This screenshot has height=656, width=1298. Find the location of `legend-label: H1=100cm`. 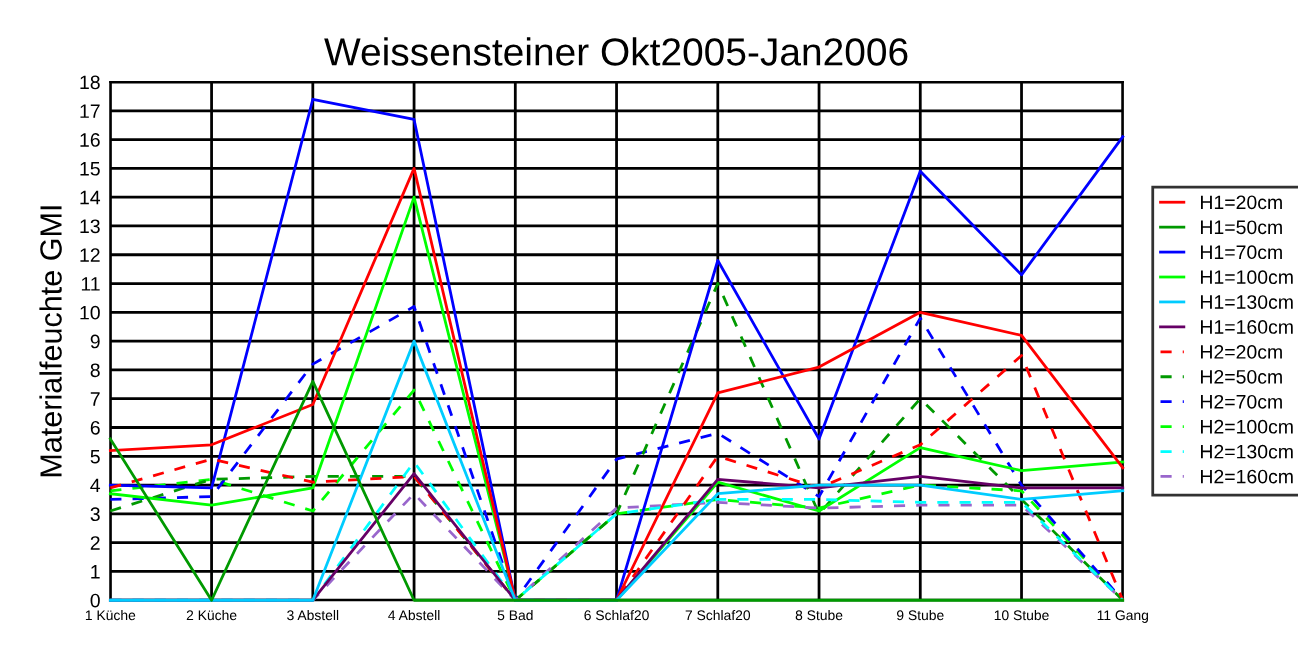

legend-label: H1=100cm is located at coordinates (1247, 277).